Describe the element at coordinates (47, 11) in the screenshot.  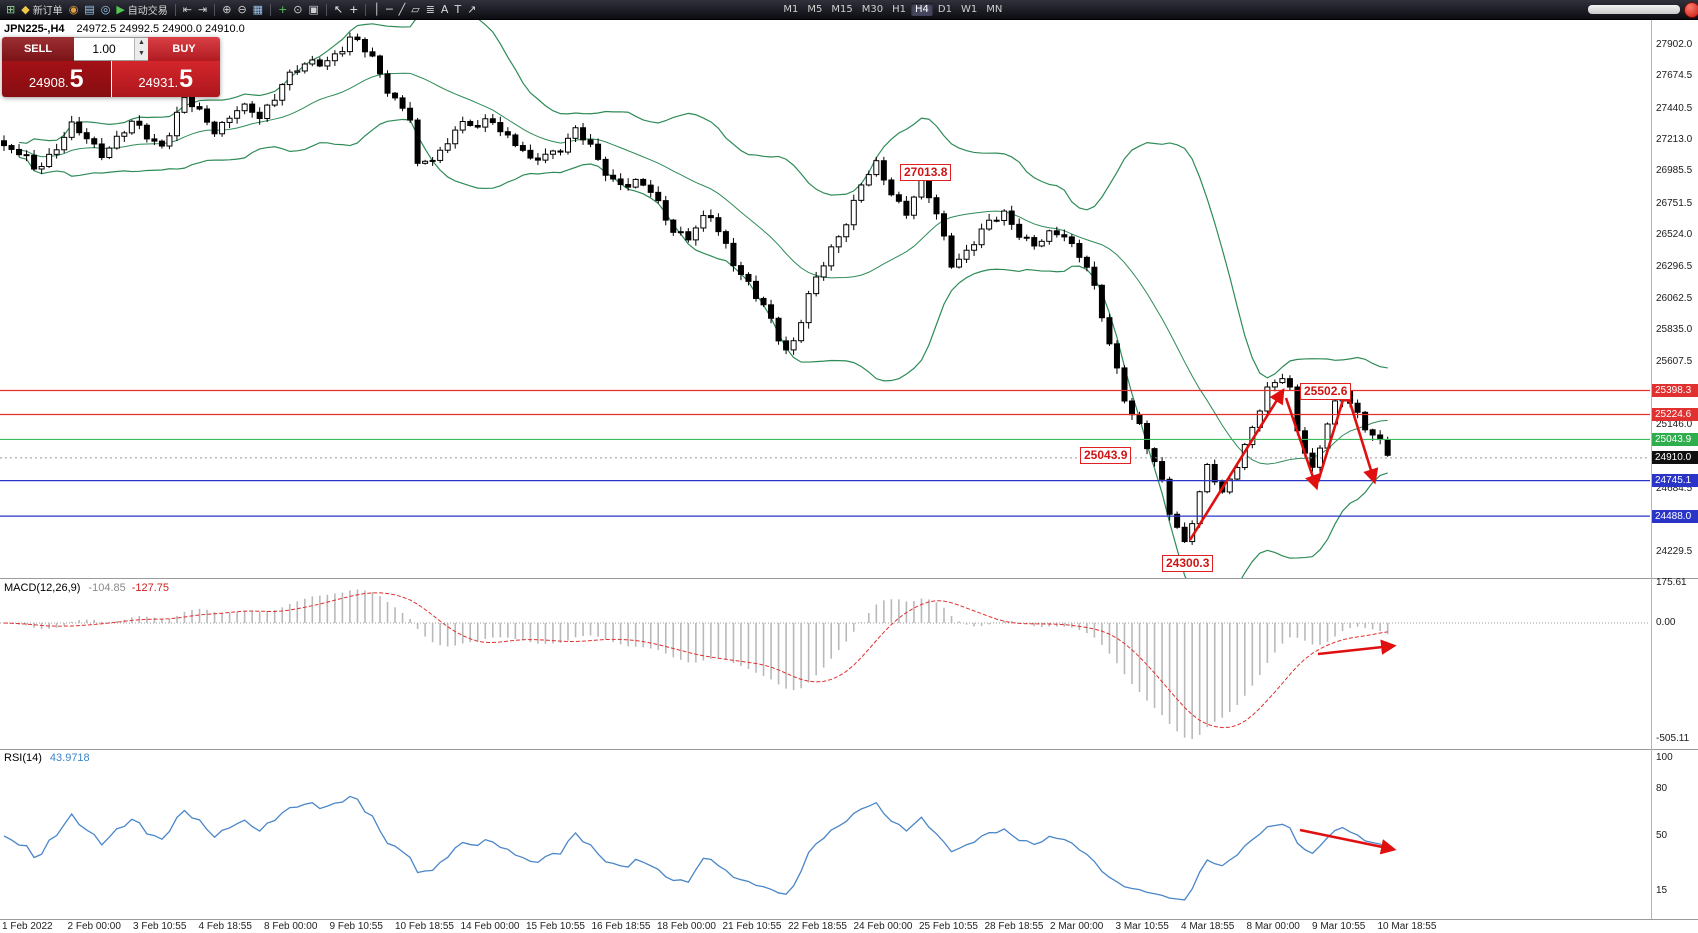
I see `new-order-label: 新订单` at that location.